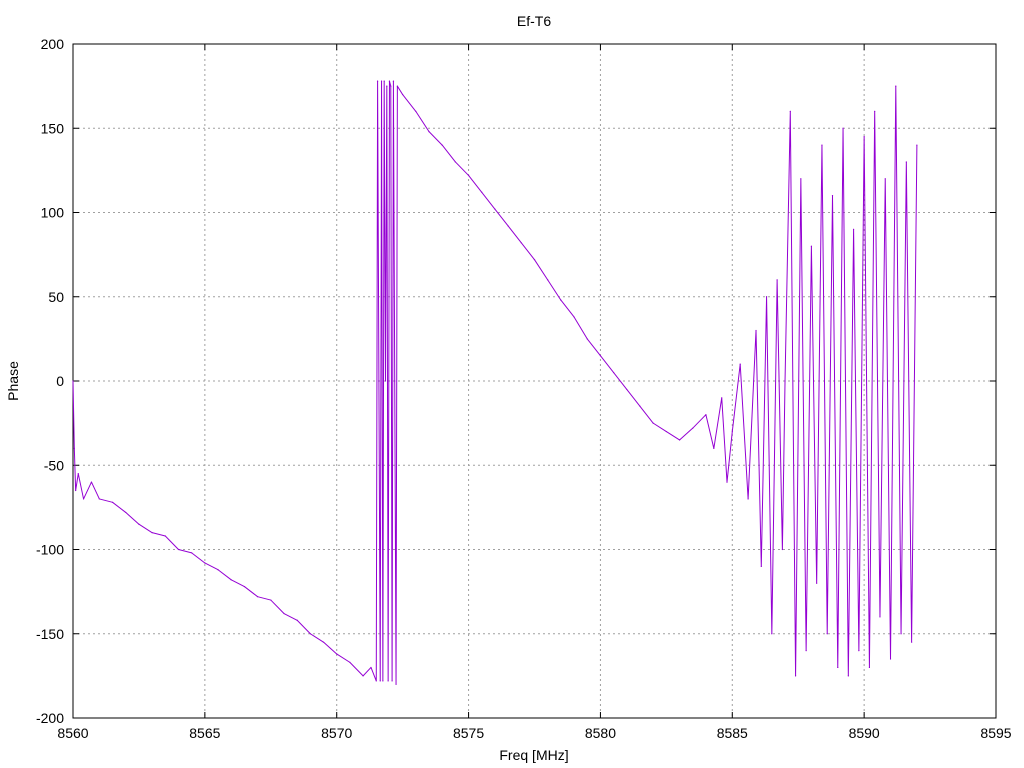 The image size is (1024, 768). Describe the element at coordinates (50, 550) in the screenshot. I see `y-tick-label: -100` at that location.